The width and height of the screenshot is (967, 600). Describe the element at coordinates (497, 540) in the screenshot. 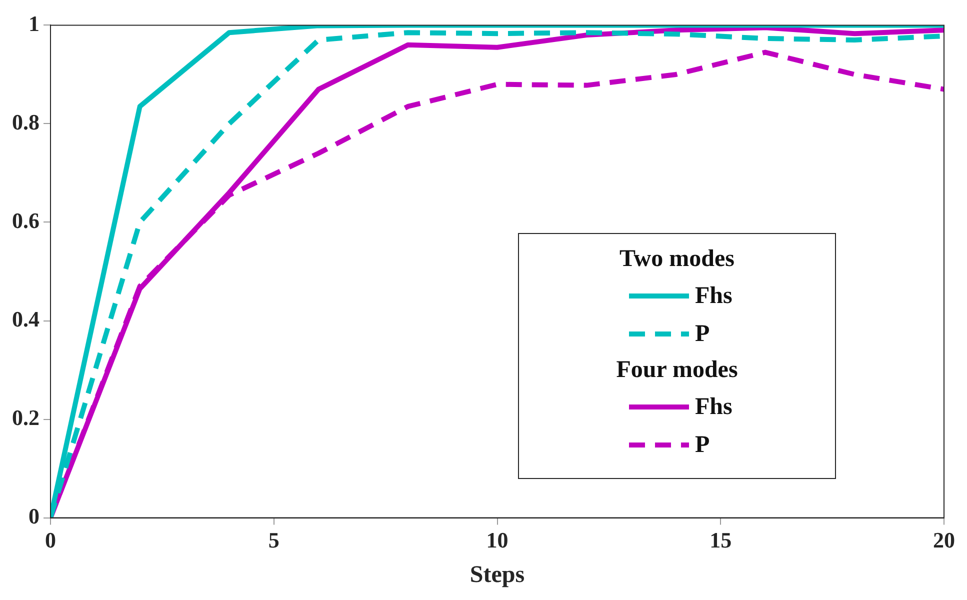

I see `x-tick-label: 10` at that location.